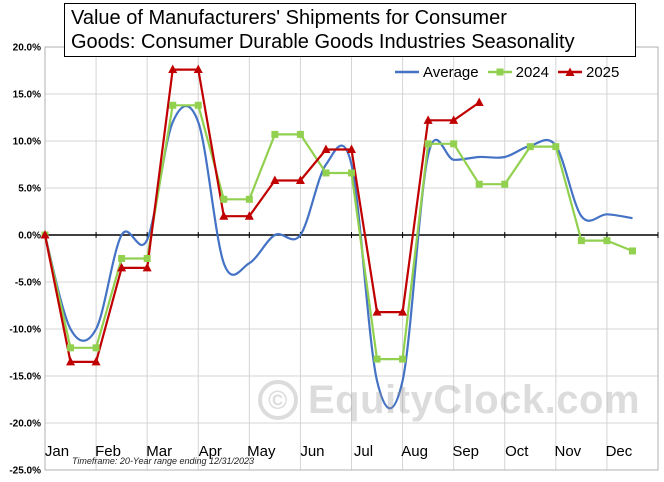  I want to click on legend-label-2025: 2025, so click(602, 72).